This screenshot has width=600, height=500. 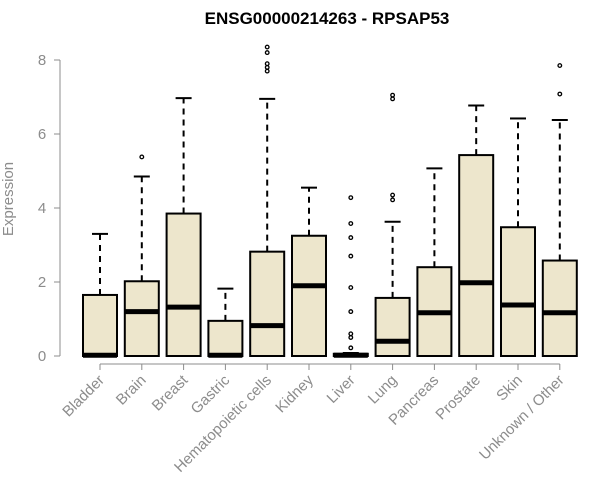 I want to click on chart-title: ENSG00000214263 - RPSAP53, so click(x=327, y=18).